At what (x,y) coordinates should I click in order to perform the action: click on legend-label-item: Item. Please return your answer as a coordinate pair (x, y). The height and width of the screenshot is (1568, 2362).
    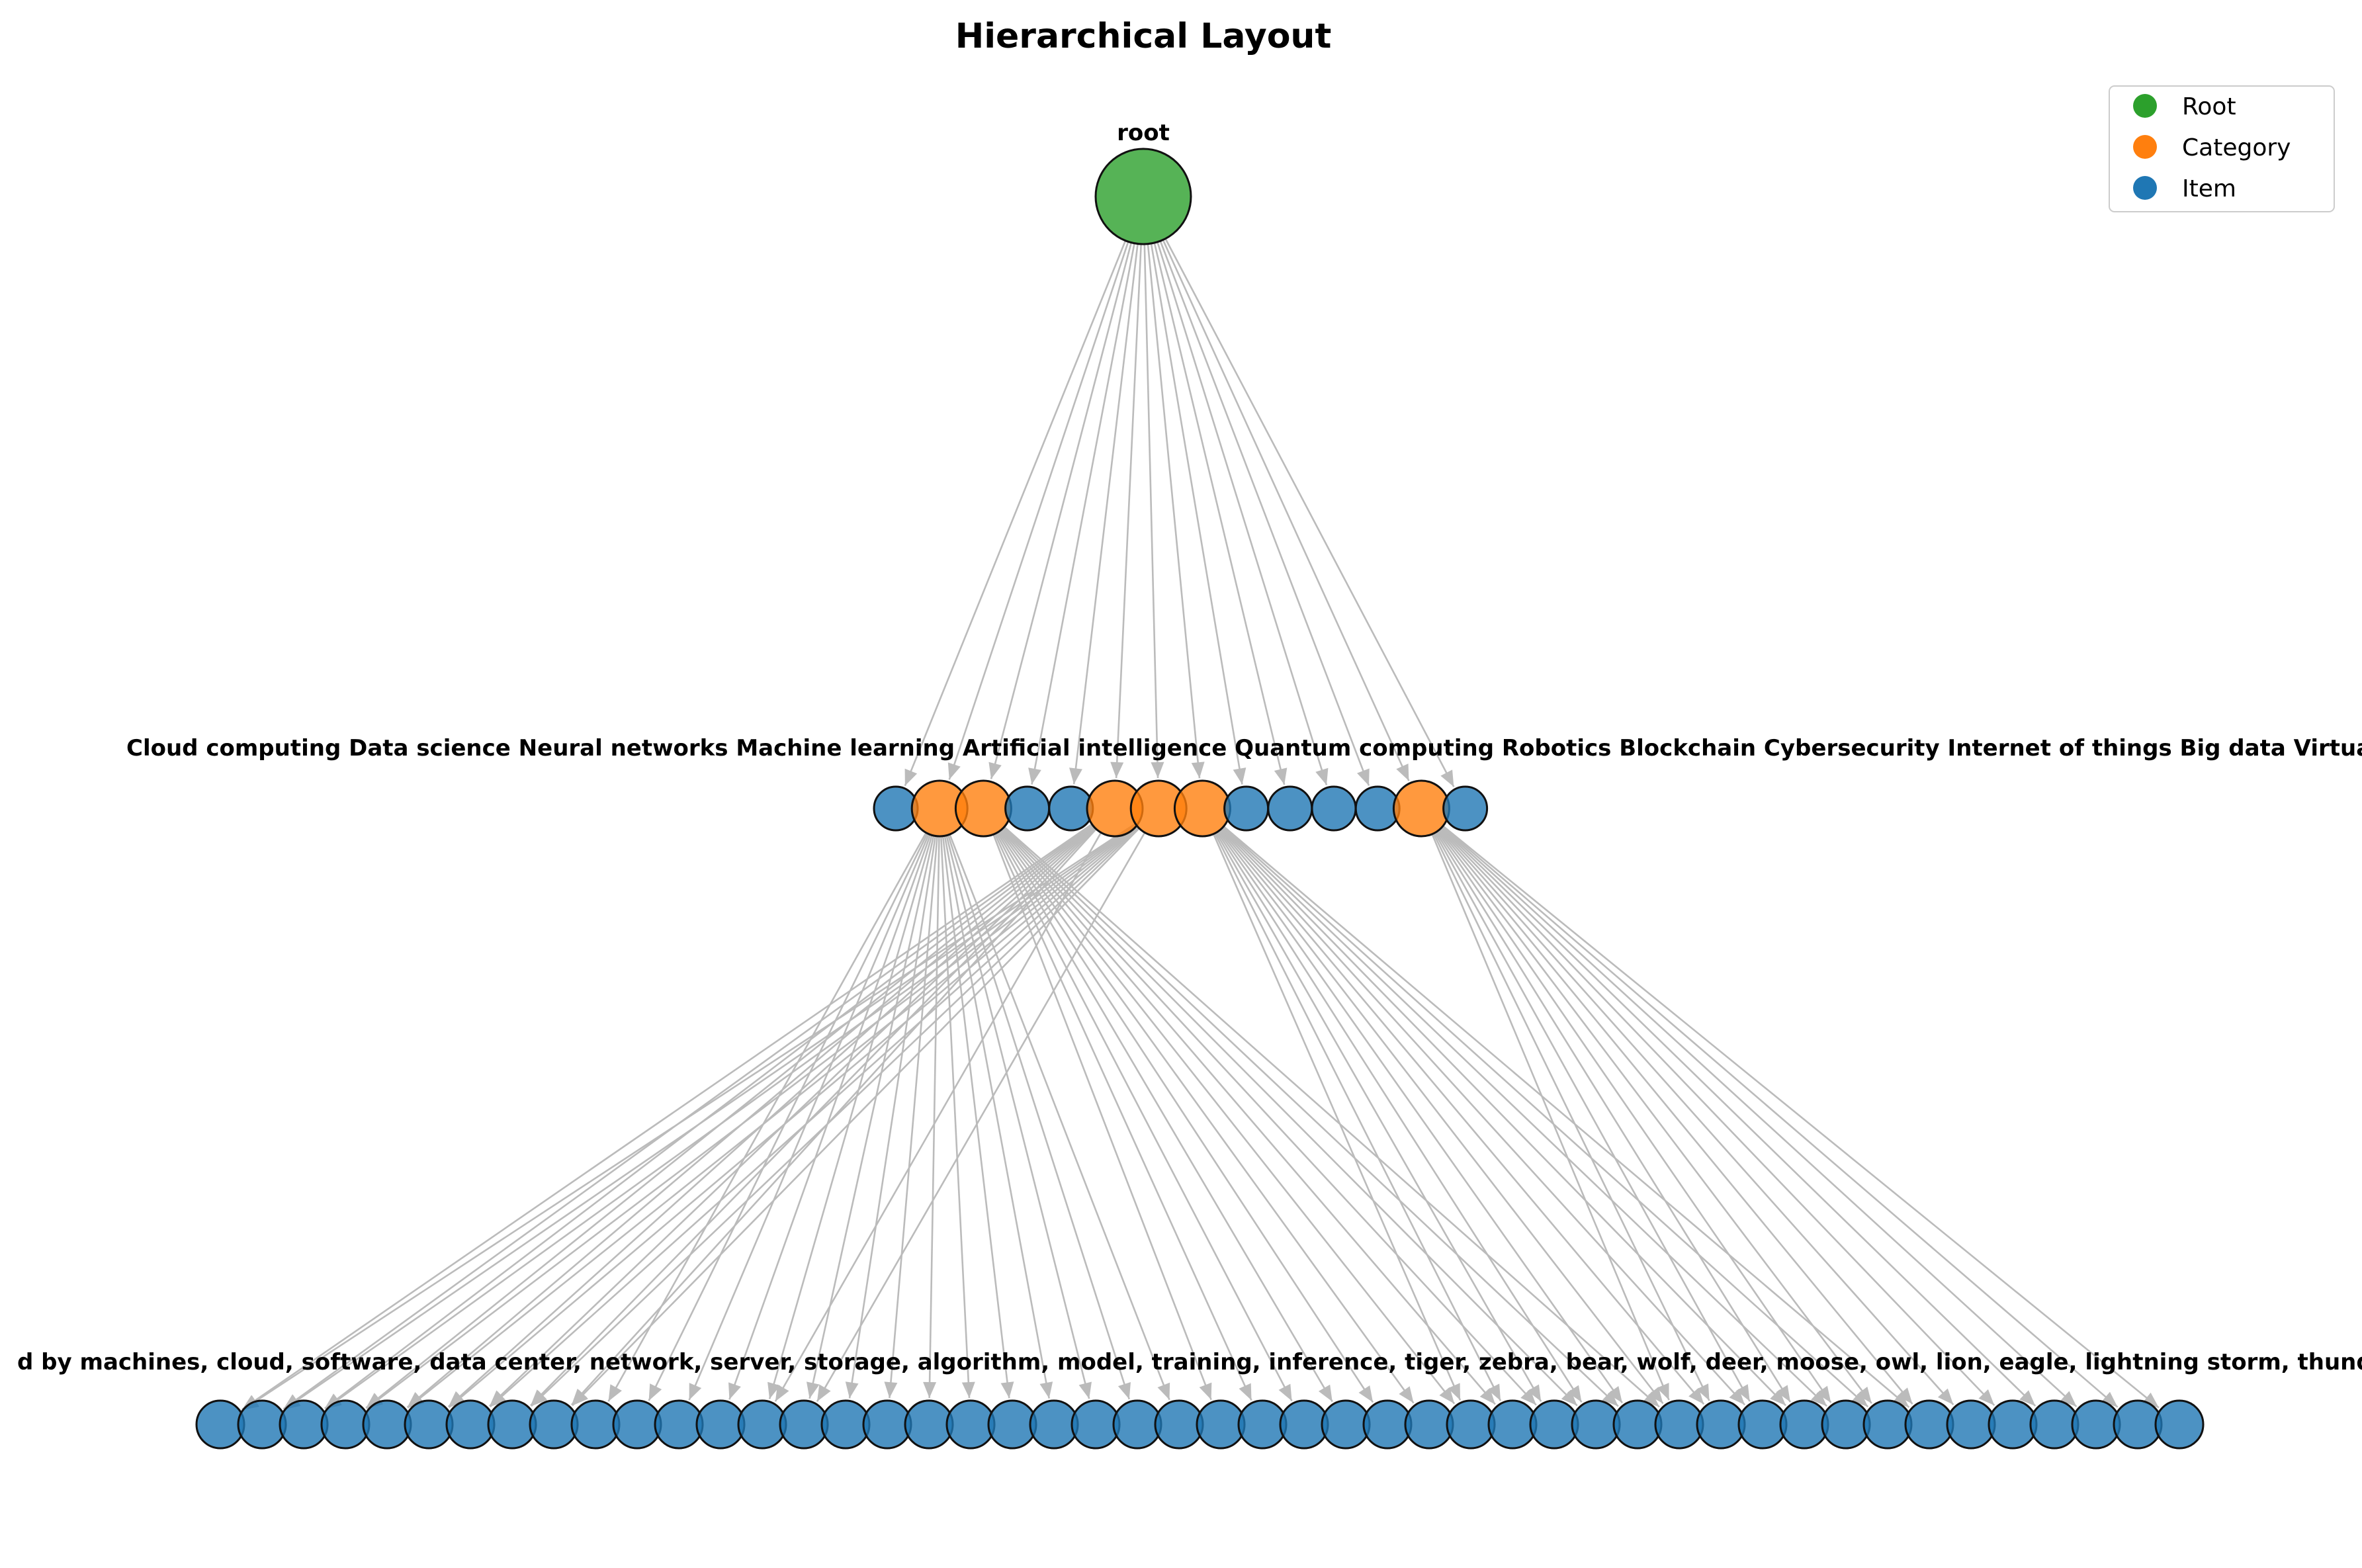
    Looking at the image, I should click on (2209, 189).